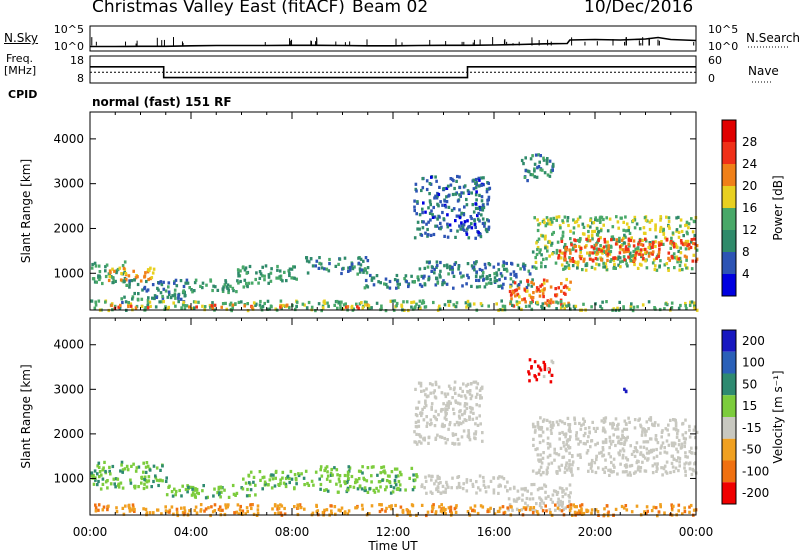 Image resolution: width=800 pixels, height=554 pixels. I want to click on power-colorbar-label: Power [dB], so click(778, 207).